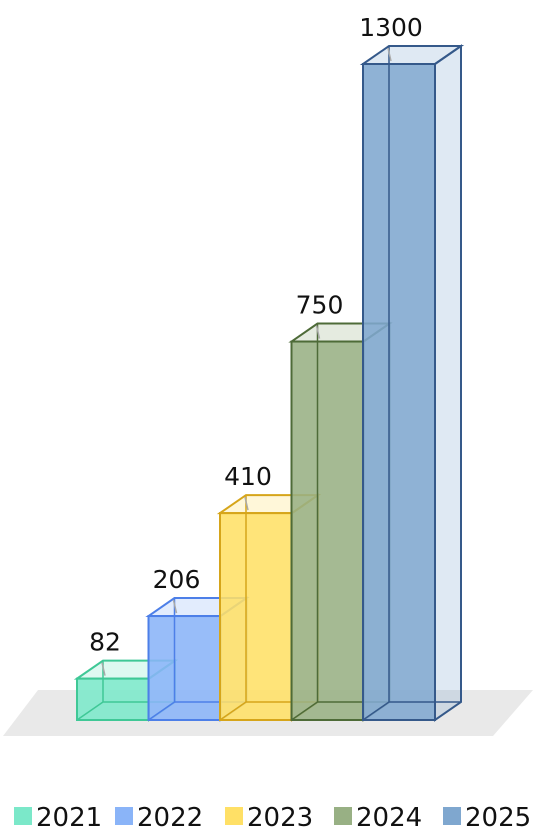  What do you see at coordinates (69, 818) in the screenshot?
I see `legend-label: 2021` at bounding box center [69, 818].